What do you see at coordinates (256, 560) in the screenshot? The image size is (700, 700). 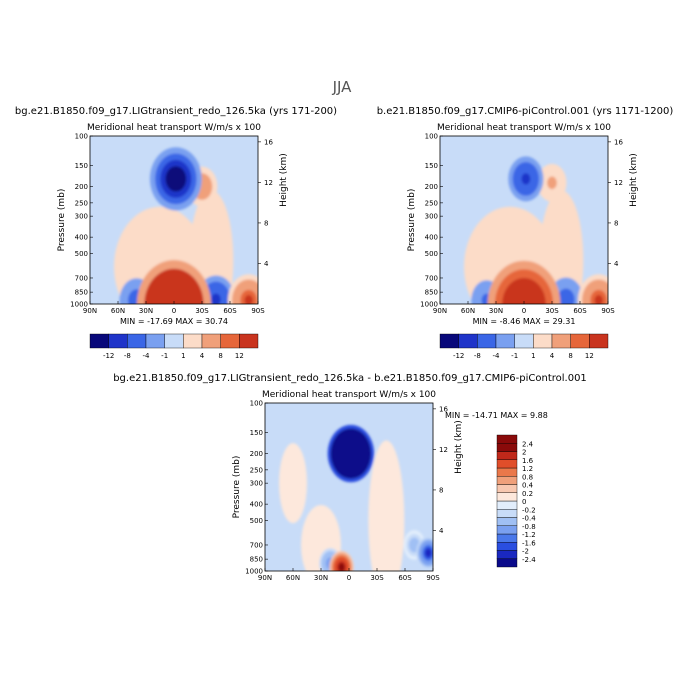 I see `y-tick-label: 850` at bounding box center [256, 560].